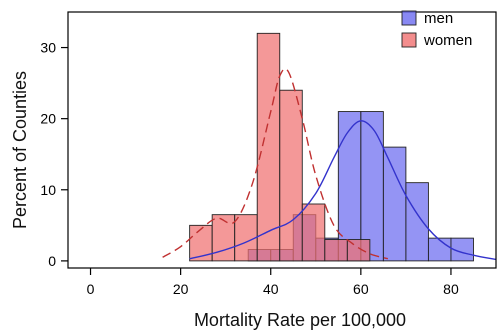 This screenshot has width=500, height=333. Describe the element at coordinates (48, 48) in the screenshot. I see `y-tick-label: 30` at that location.